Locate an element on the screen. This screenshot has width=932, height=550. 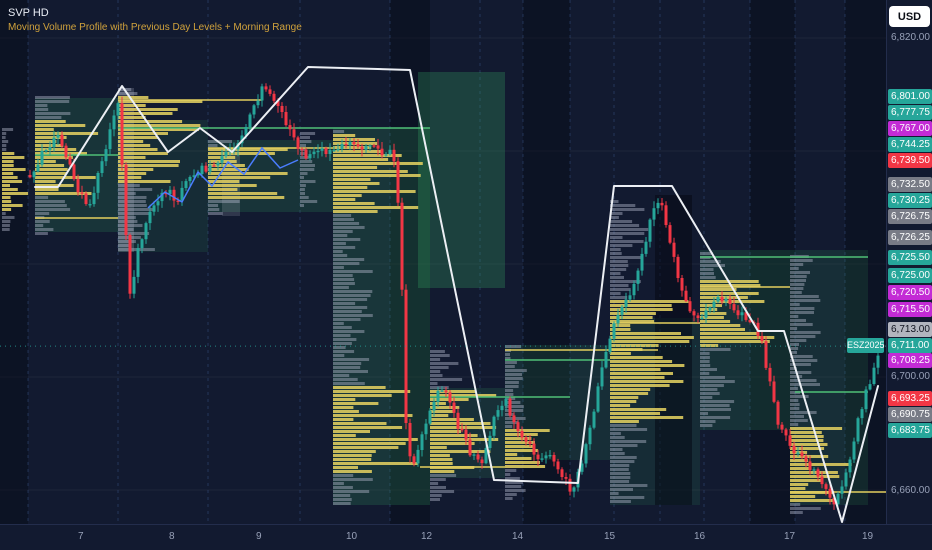
time-axis-label: 12 is located at coordinates (427, 536).